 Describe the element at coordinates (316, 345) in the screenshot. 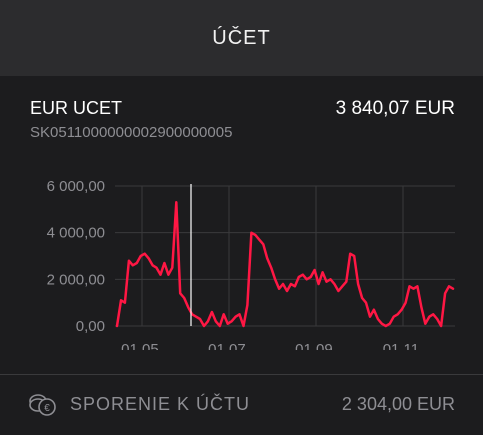

I see `x-tick-label: 01.09.` at that location.